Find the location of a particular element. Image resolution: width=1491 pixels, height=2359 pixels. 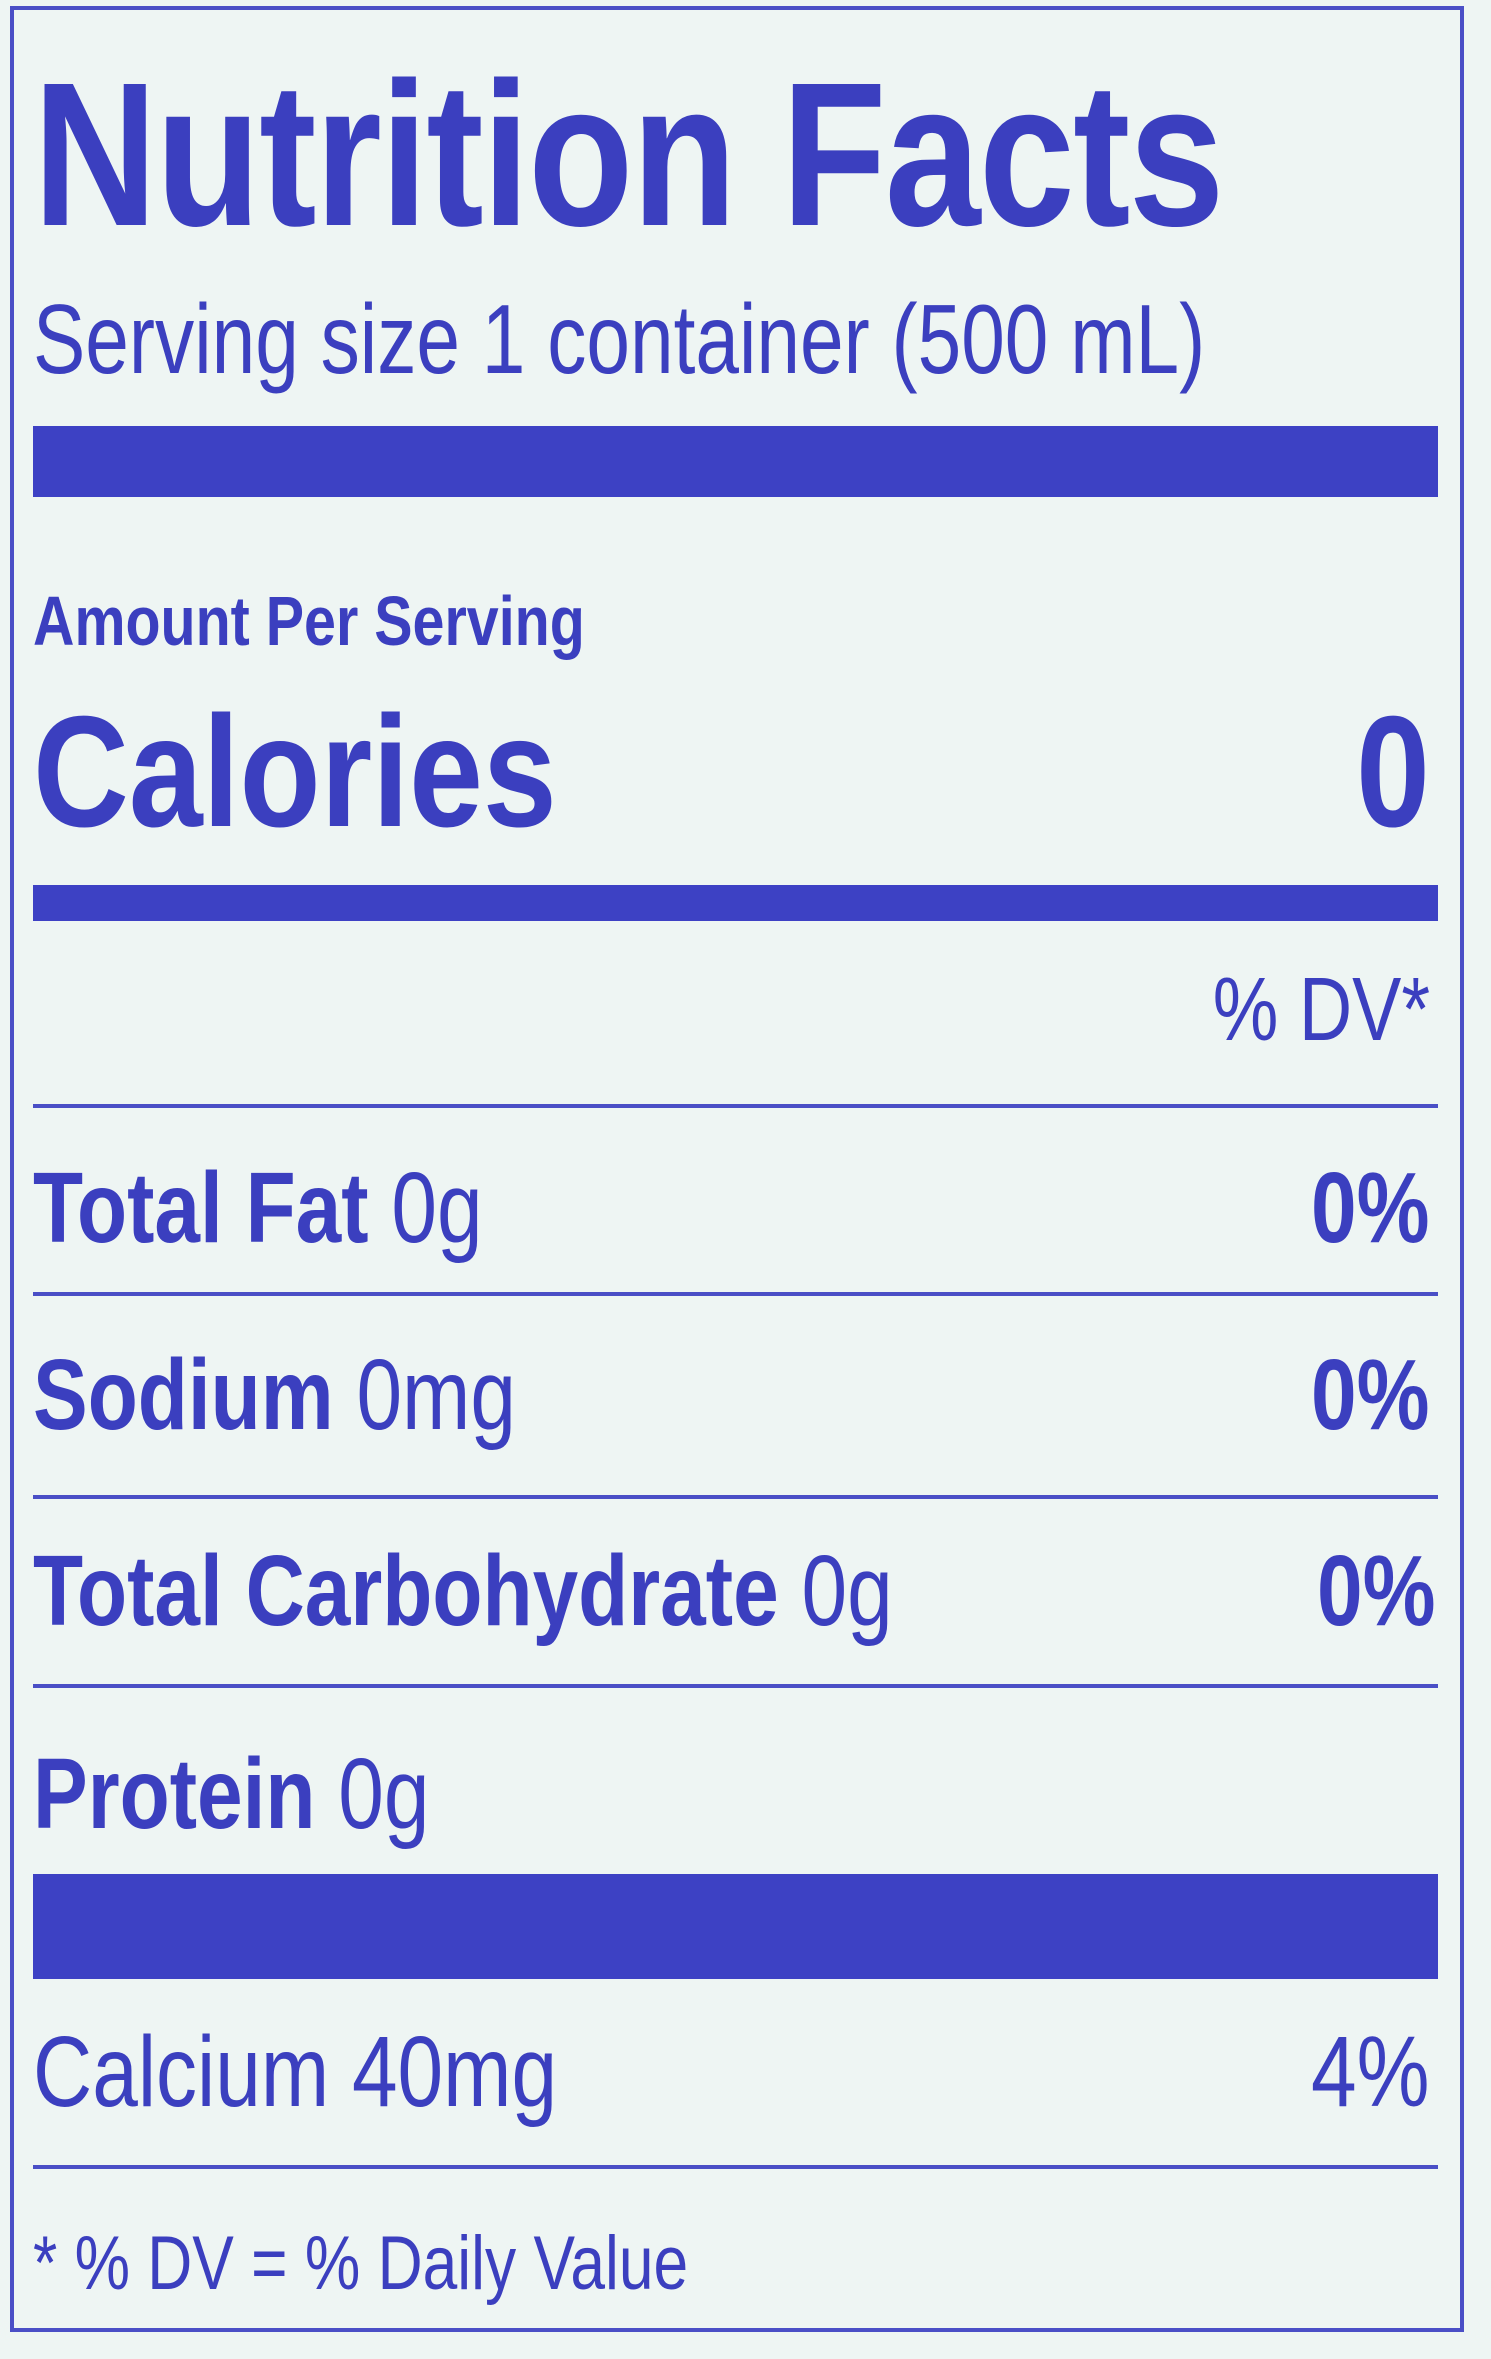

dv-header: % DV* is located at coordinates (1321, 1010).